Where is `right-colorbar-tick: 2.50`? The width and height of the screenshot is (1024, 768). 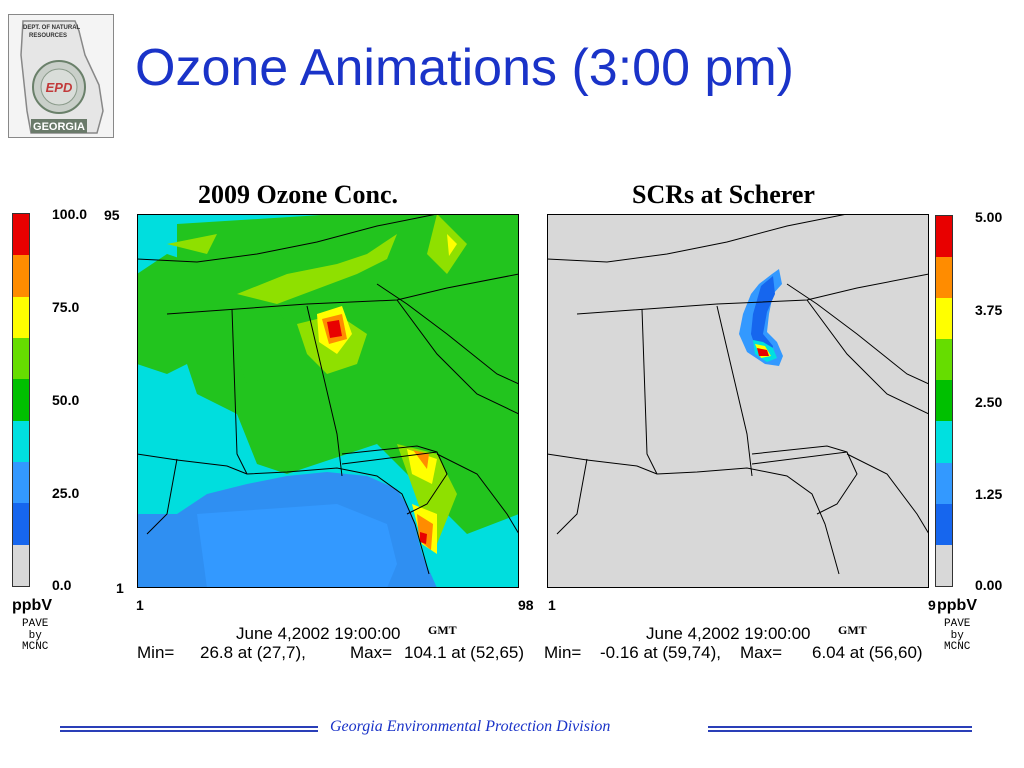 right-colorbar-tick: 2.50 is located at coordinates (989, 402).